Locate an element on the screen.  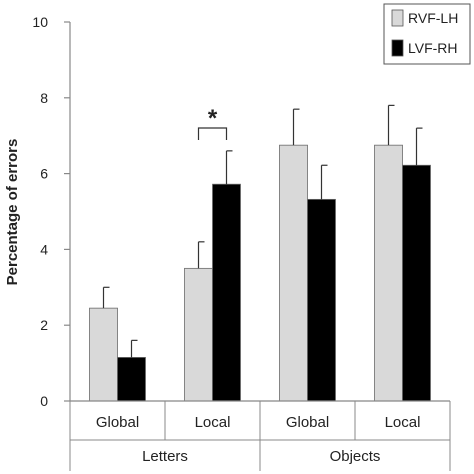
legend: RVF-LH LVF-RH is located at coordinates (427, 34).